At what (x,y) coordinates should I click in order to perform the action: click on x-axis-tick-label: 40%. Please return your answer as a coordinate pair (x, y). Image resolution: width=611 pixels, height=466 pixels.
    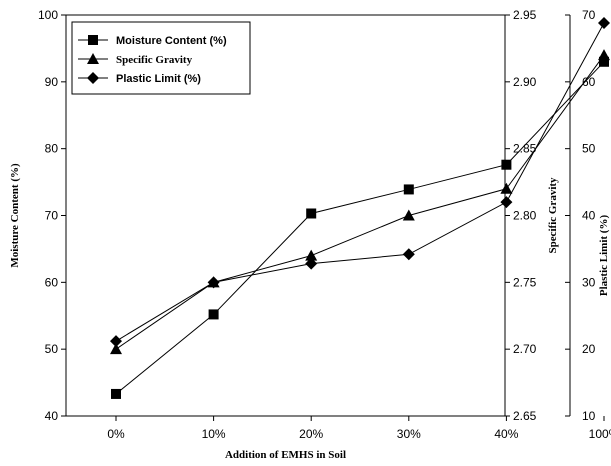
    Looking at the image, I should click on (506, 434).